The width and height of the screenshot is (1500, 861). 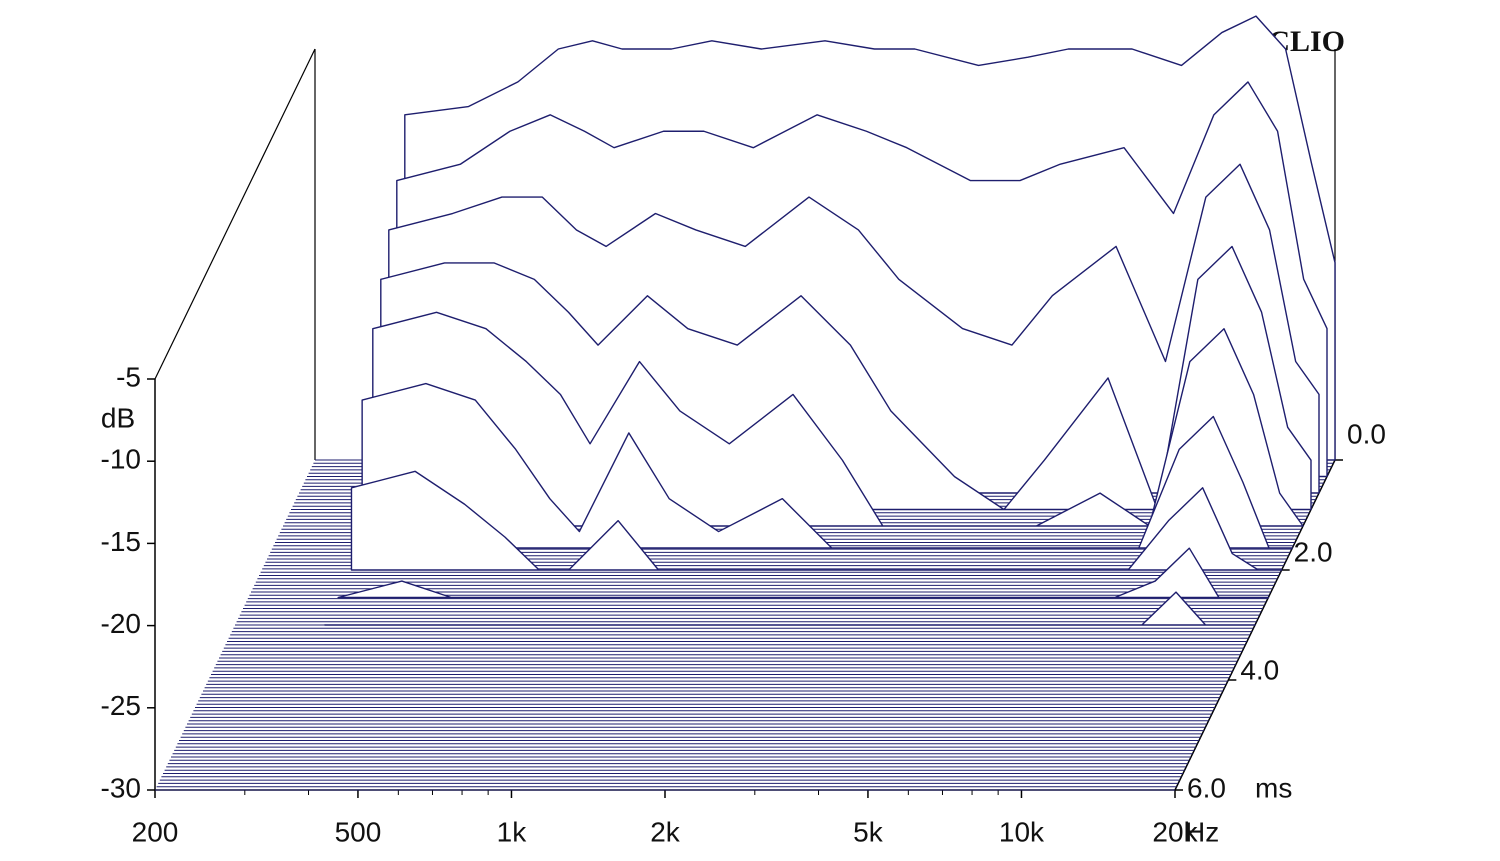 What do you see at coordinates (235, 214) in the screenshot?
I see `frame-edge` at bounding box center [235, 214].